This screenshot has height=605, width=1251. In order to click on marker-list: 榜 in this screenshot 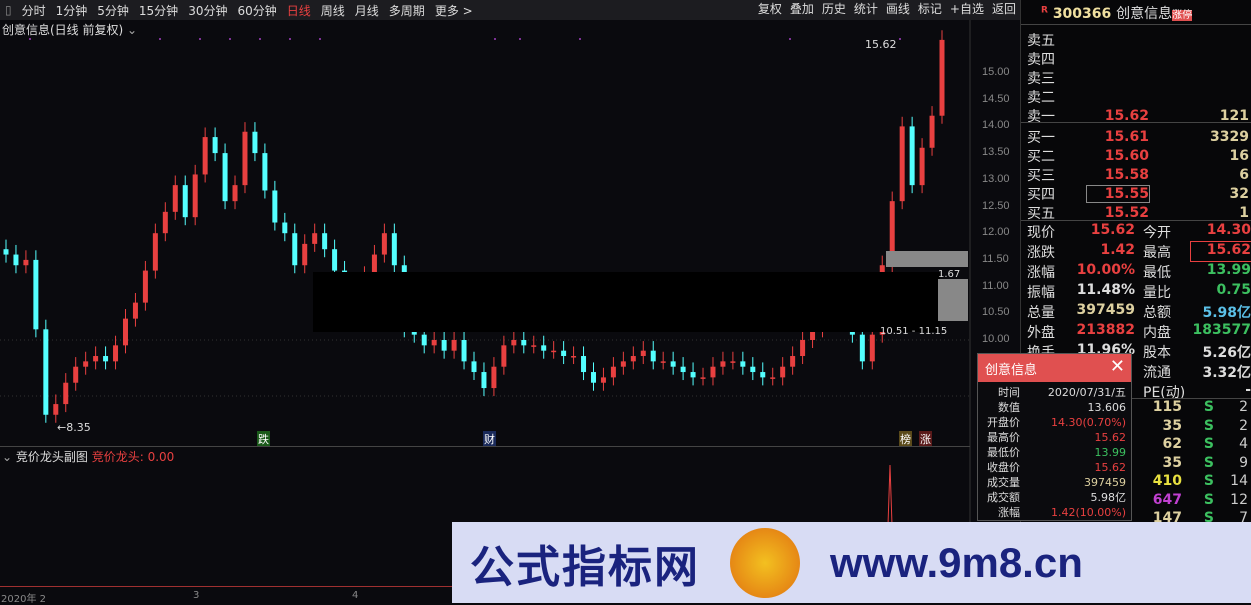, I will do `click(905, 439)`.